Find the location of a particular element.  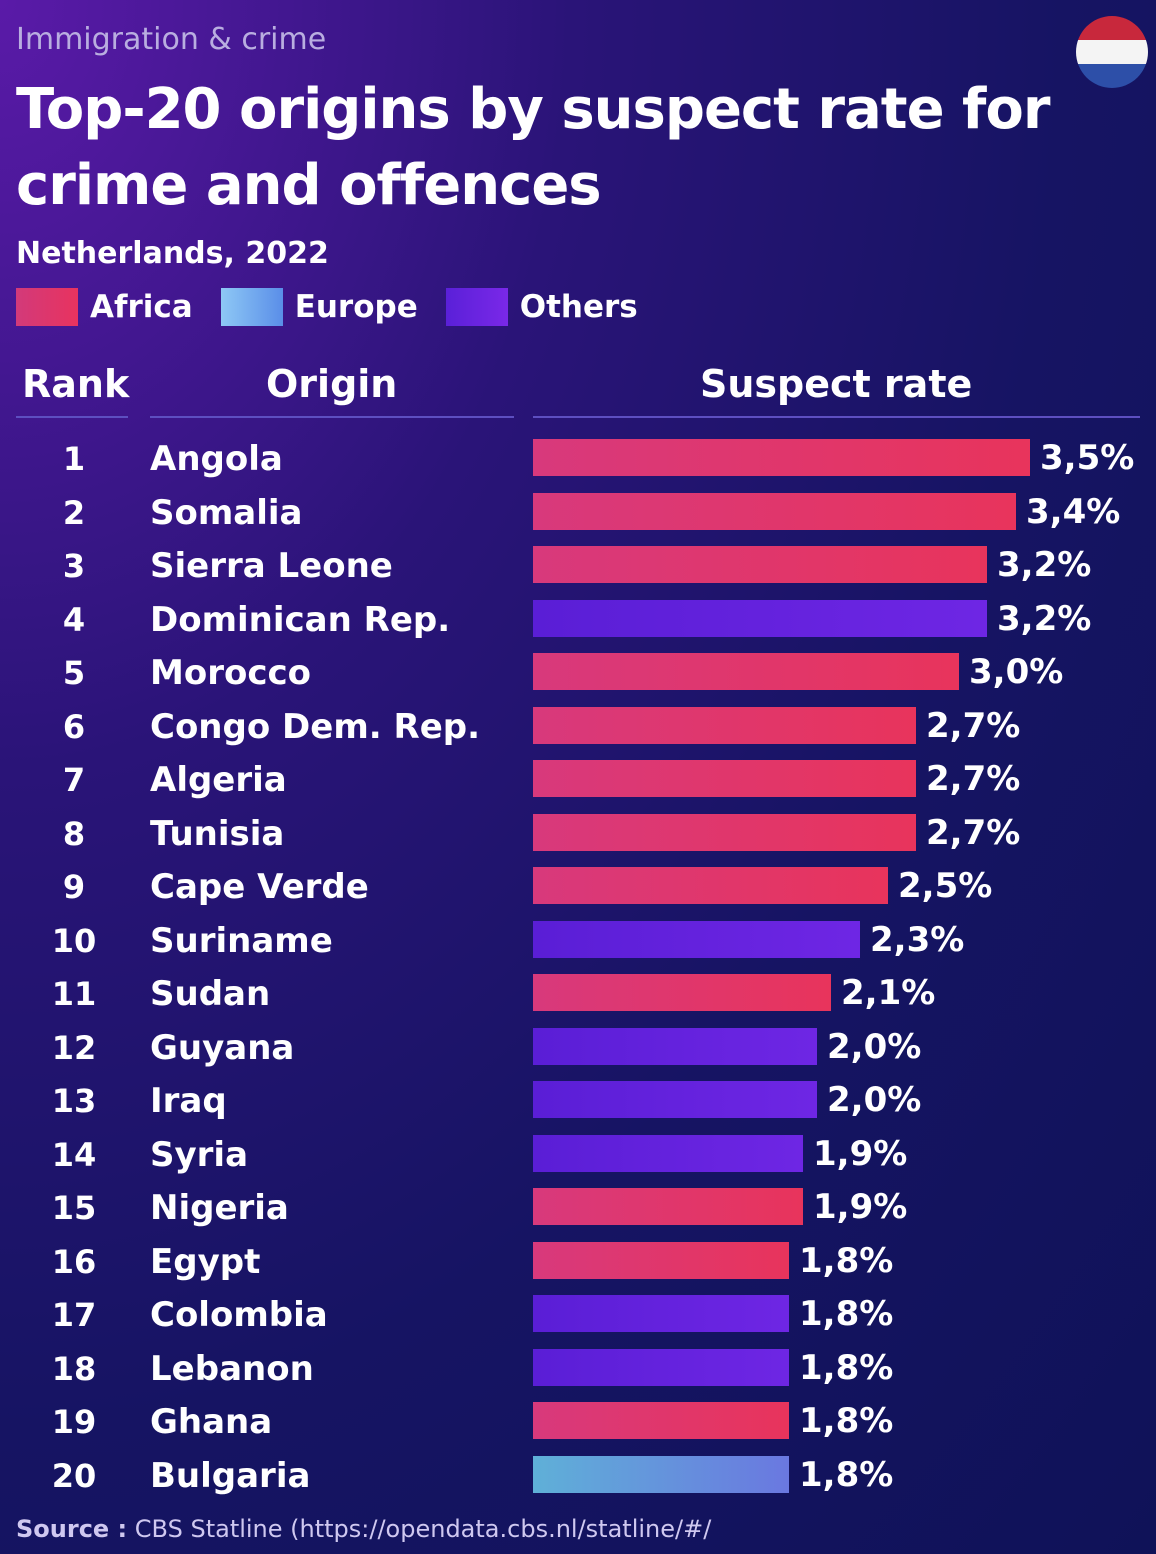

header-origin: Origin is located at coordinates (332, 384).